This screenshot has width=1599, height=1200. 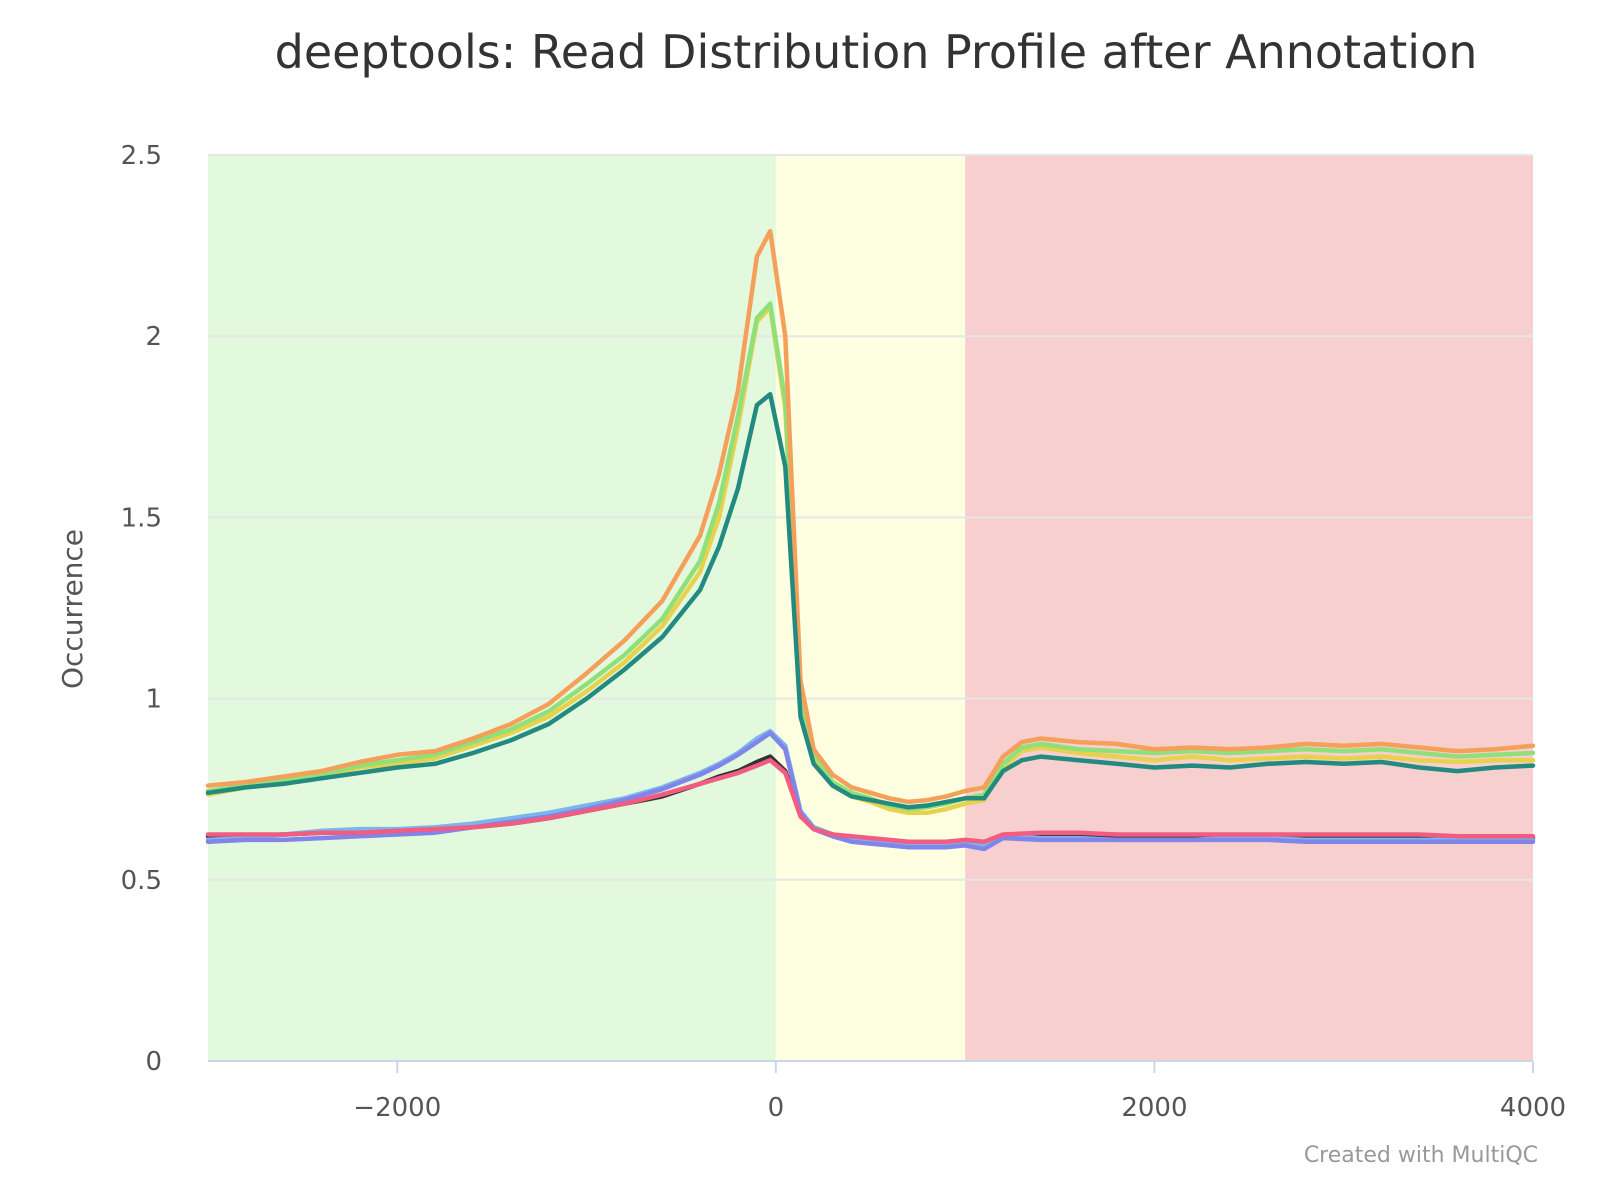 I want to click on y-axis-title: Occurrence, so click(x=72, y=609).